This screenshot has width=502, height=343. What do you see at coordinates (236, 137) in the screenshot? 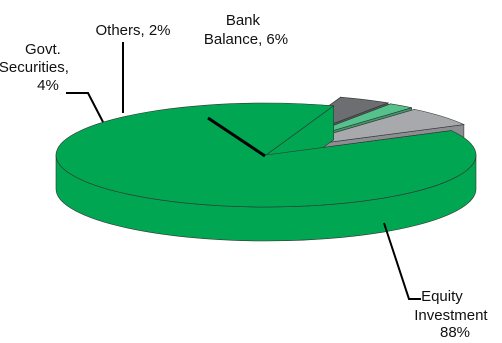
I see `leader-line-bank` at bounding box center [236, 137].